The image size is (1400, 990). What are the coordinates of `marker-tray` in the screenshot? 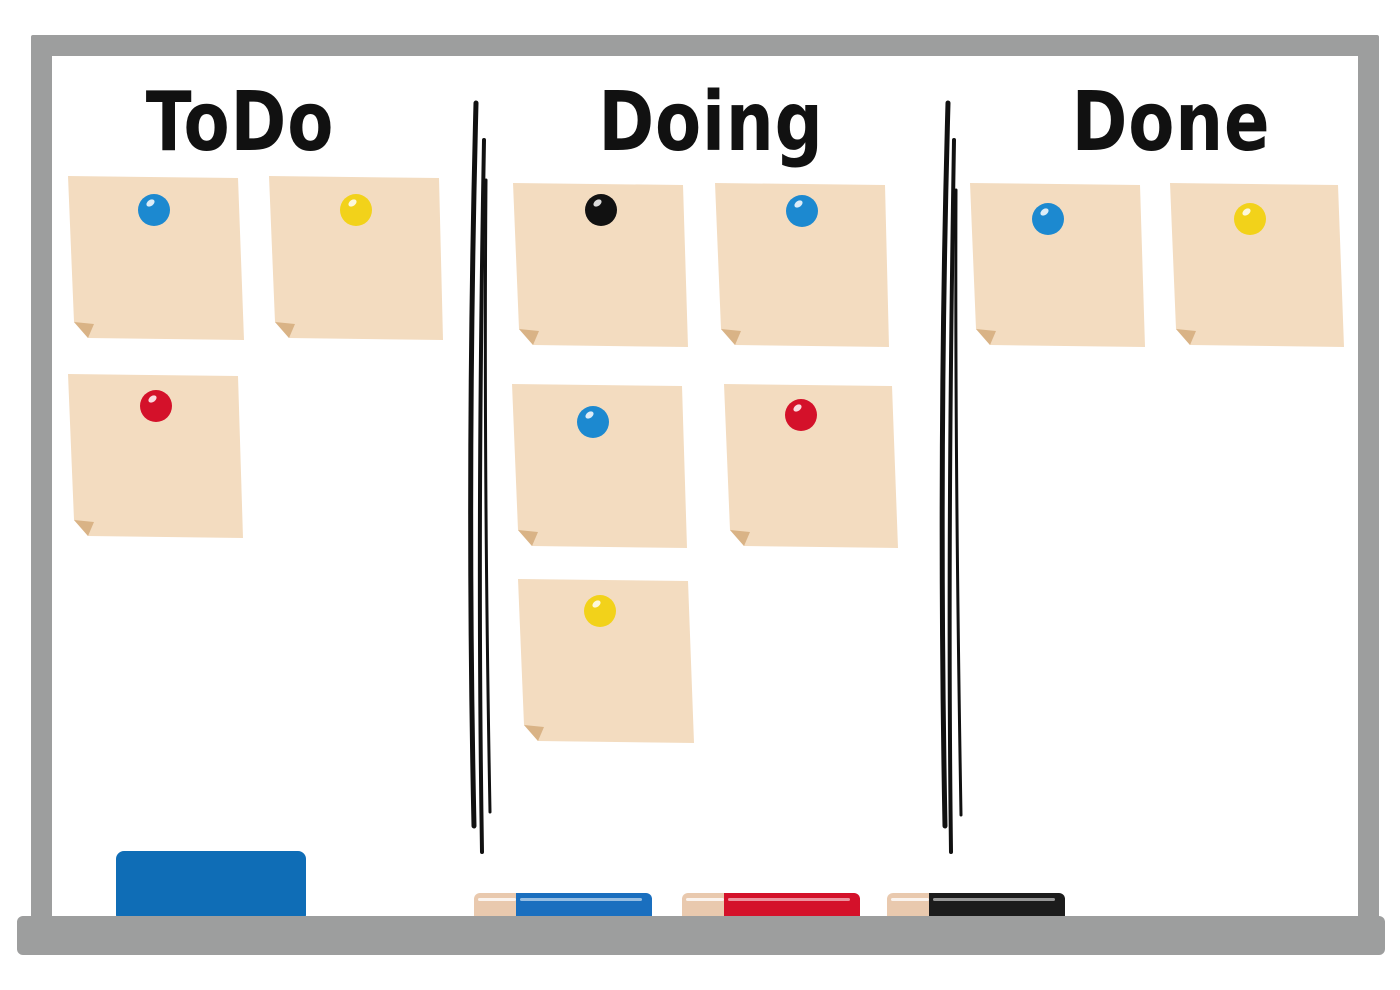 It's located at (701, 935).